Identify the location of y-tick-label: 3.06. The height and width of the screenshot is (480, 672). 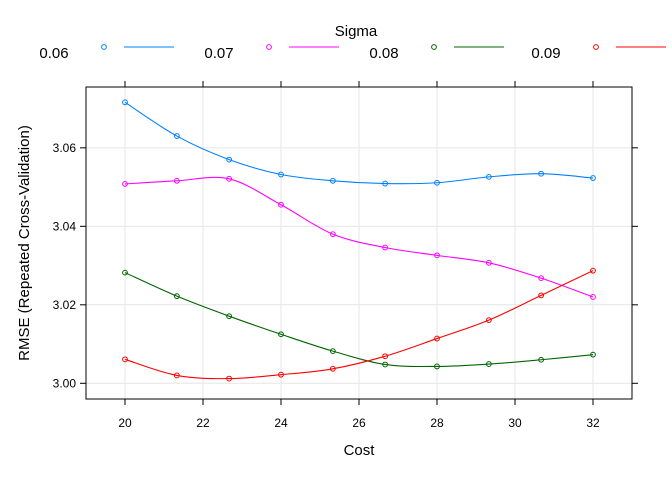
(65, 148).